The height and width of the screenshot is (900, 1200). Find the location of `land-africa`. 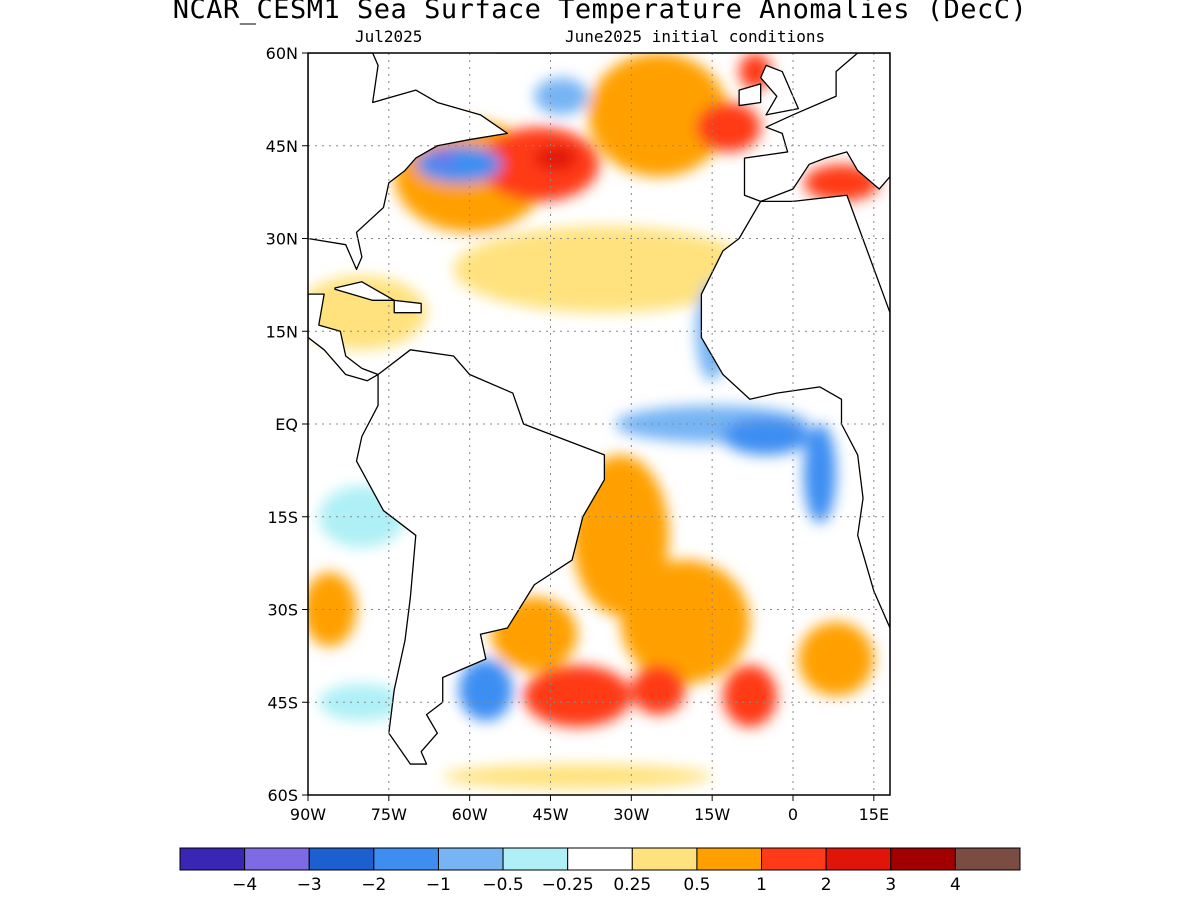

land-africa is located at coordinates (795, 411).